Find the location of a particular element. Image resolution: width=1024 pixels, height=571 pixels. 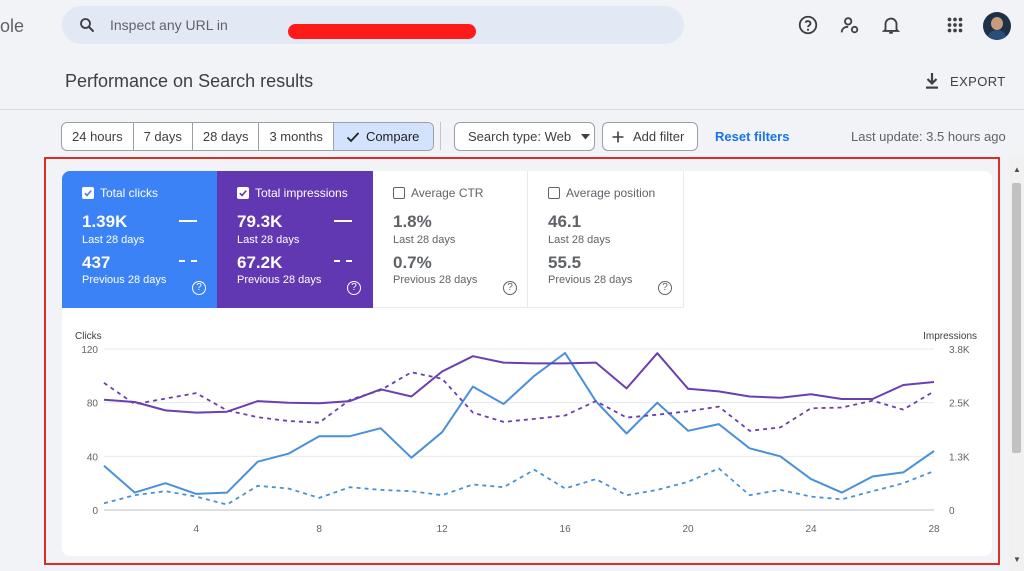

left-tick-label: 0 is located at coordinates (95, 511).